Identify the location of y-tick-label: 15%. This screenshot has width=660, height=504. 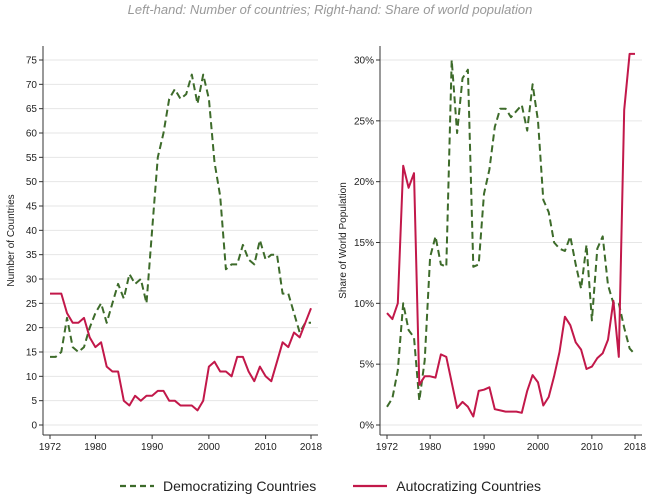
(364, 243).